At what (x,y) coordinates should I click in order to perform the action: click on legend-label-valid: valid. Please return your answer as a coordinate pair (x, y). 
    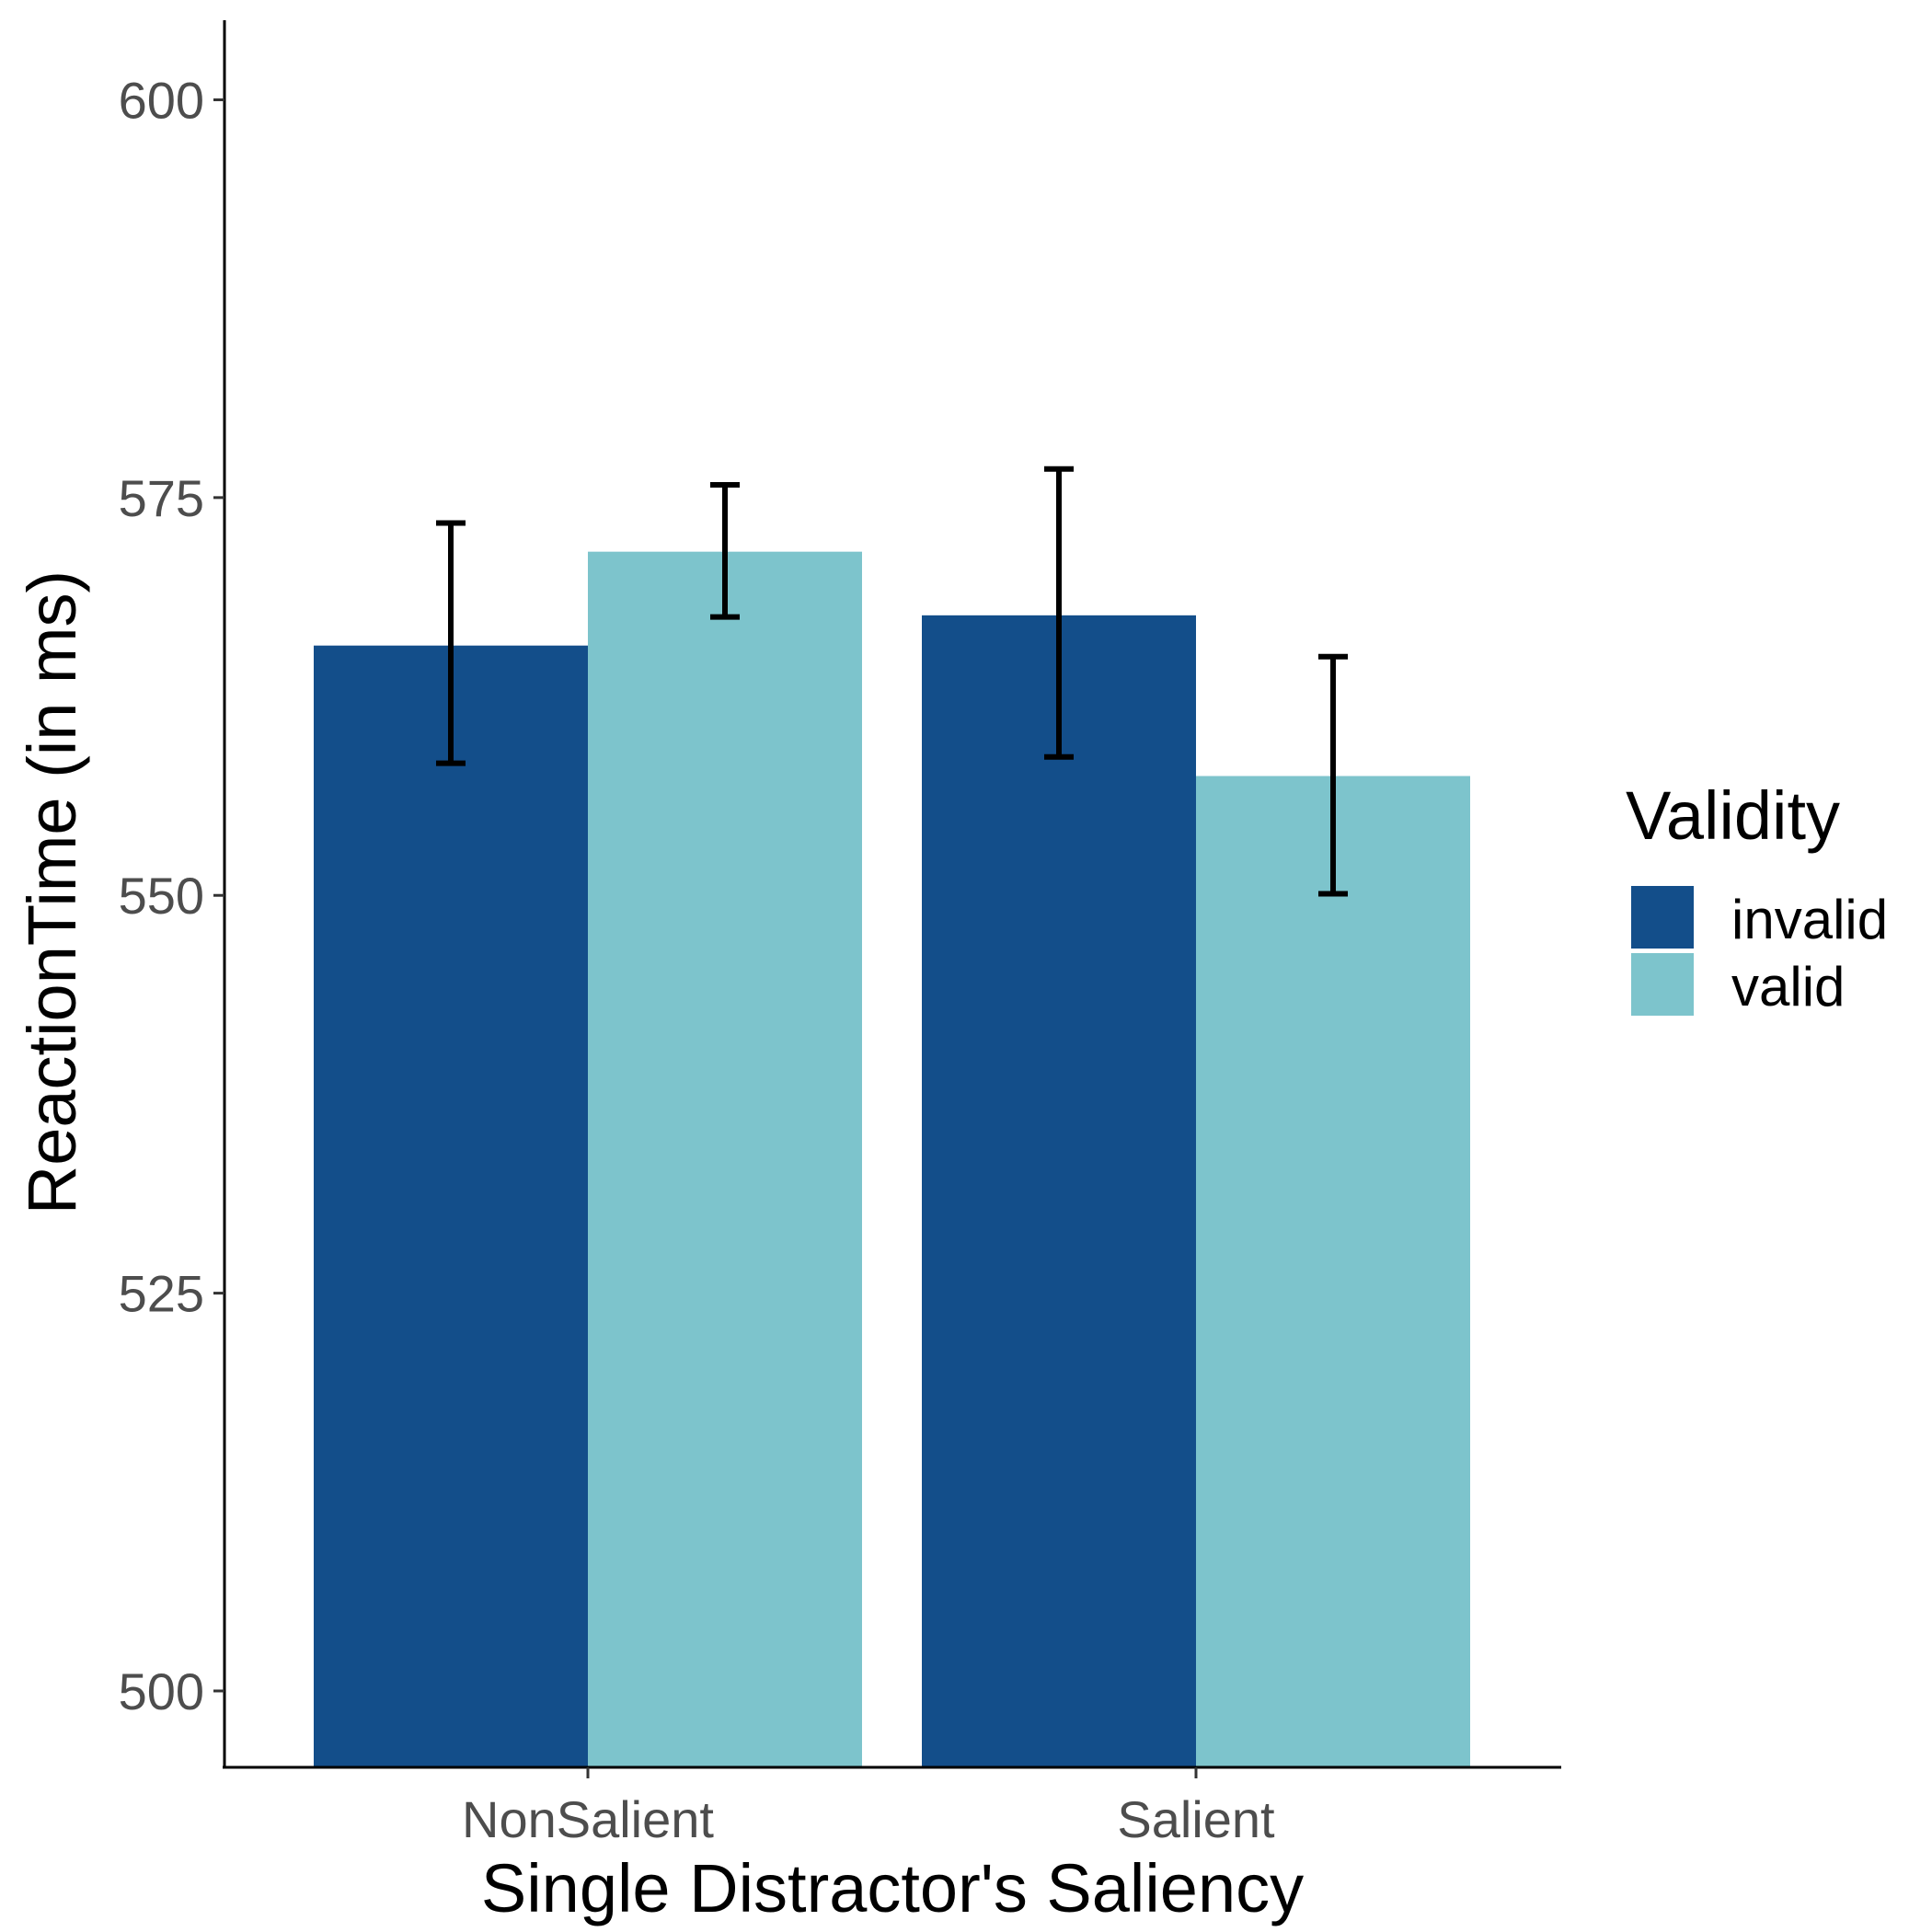
    Looking at the image, I should click on (1788, 987).